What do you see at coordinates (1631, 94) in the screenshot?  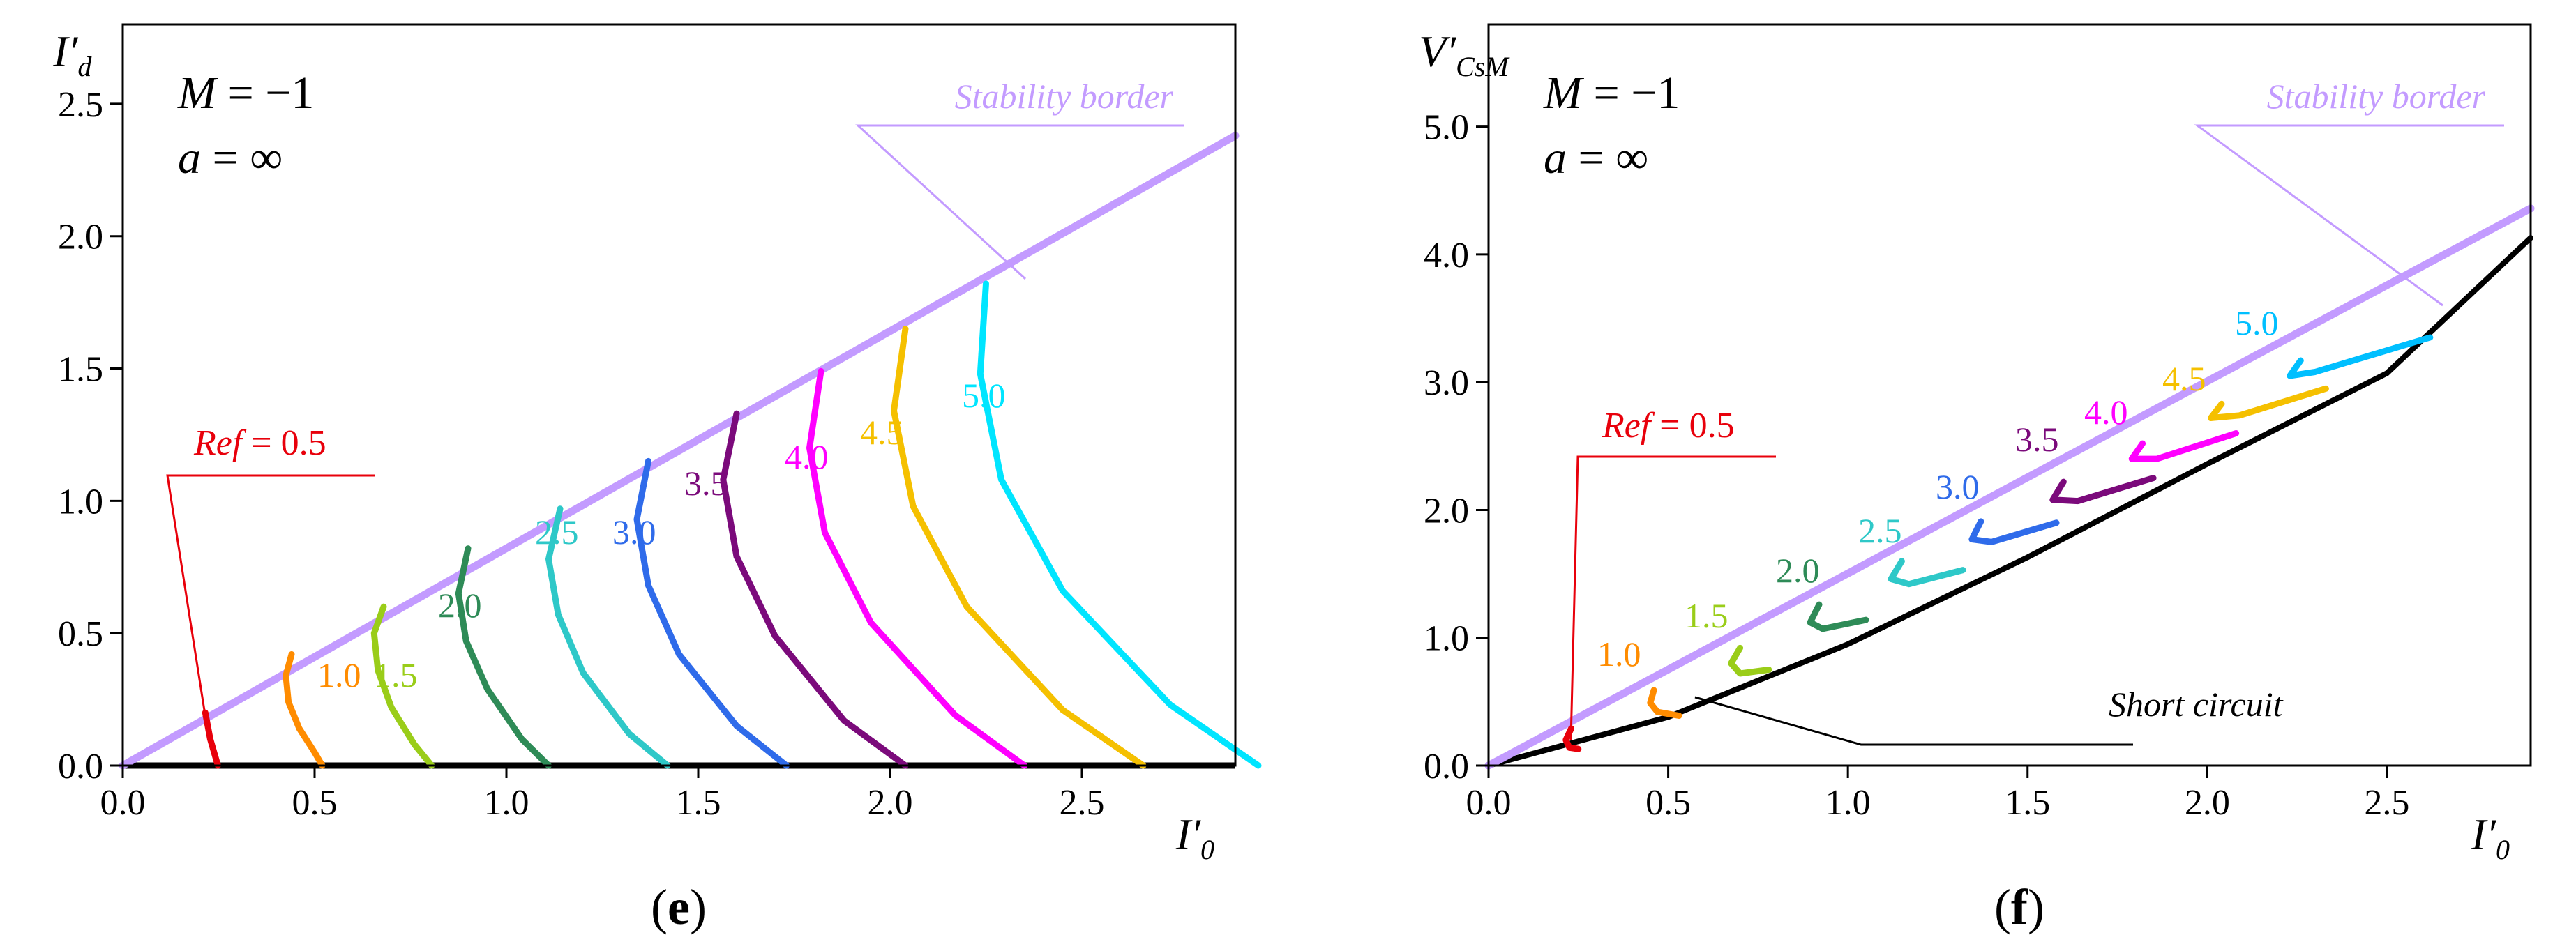 I see `panel-f-param-m-value: = −1` at bounding box center [1631, 94].